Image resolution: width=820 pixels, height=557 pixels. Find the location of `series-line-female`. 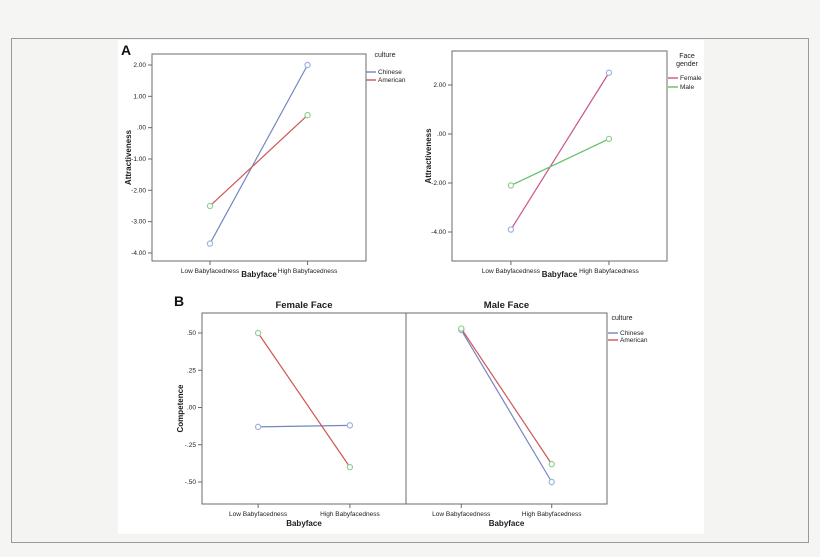

series-line-female is located at coordinates (560, 151).